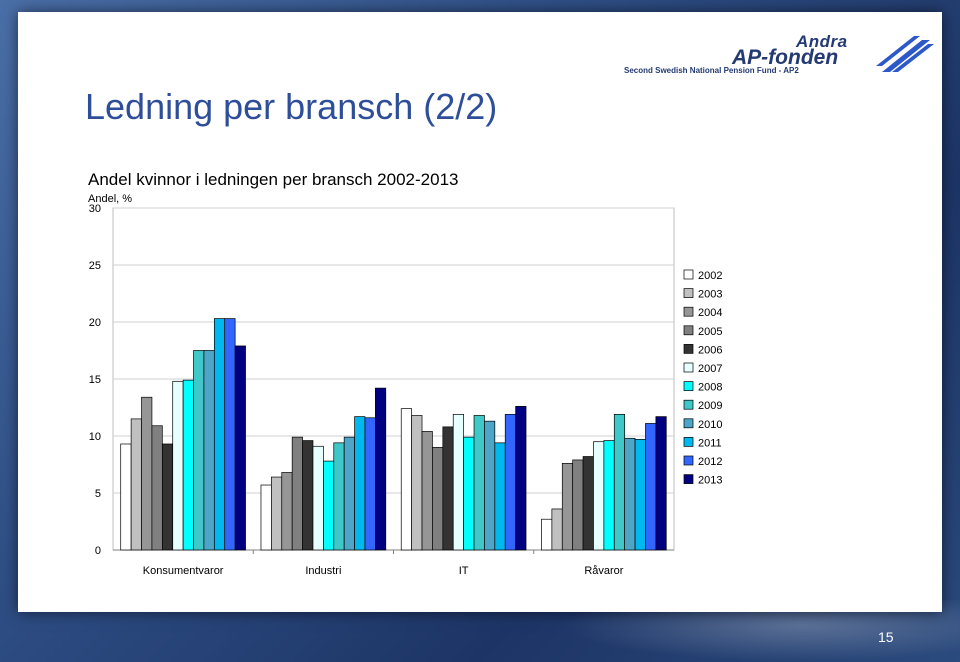  I want to click on legend-label: 2002, so click(710, 276).